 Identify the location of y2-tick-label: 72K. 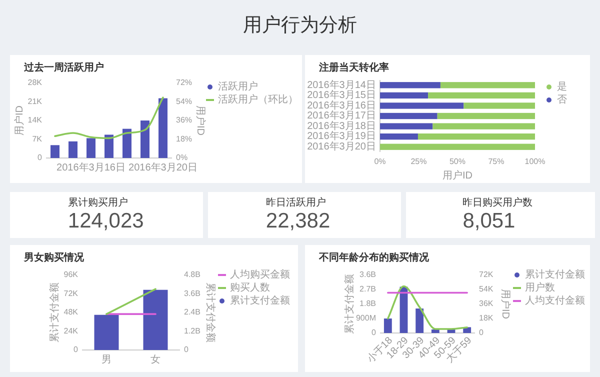
(486, 275).